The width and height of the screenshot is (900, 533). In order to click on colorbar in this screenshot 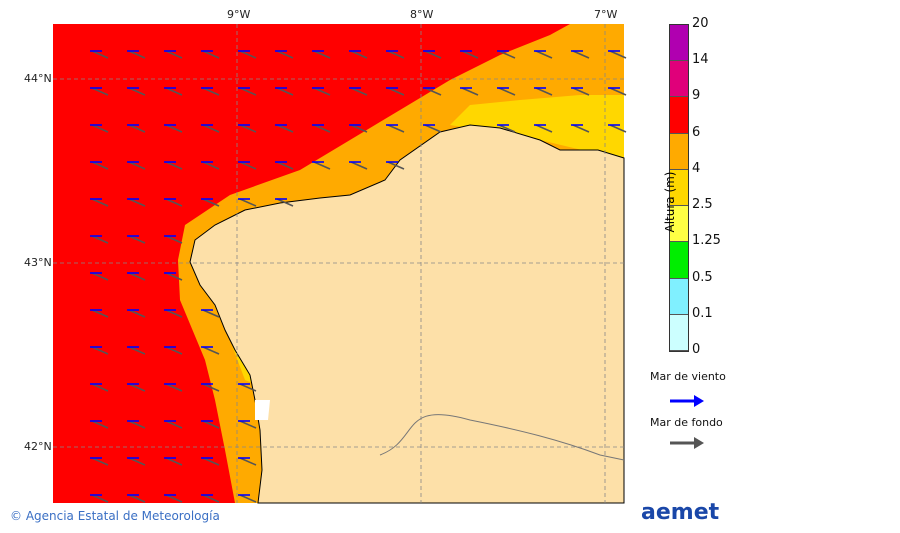, I will do `click(679, 188)`.